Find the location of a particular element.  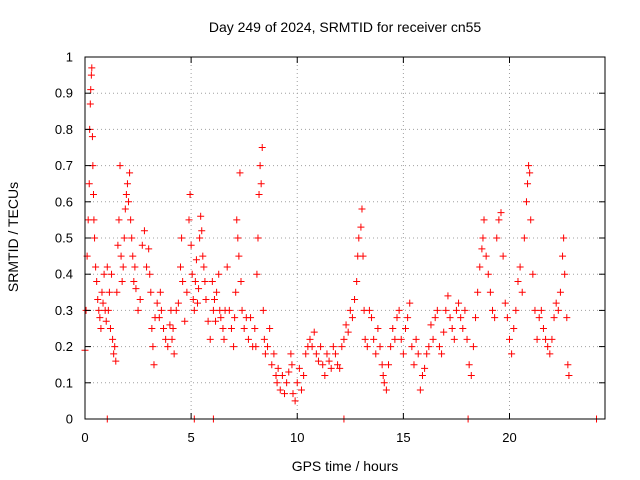

x-tick-label: 5 is located at coordinates (191, 437).